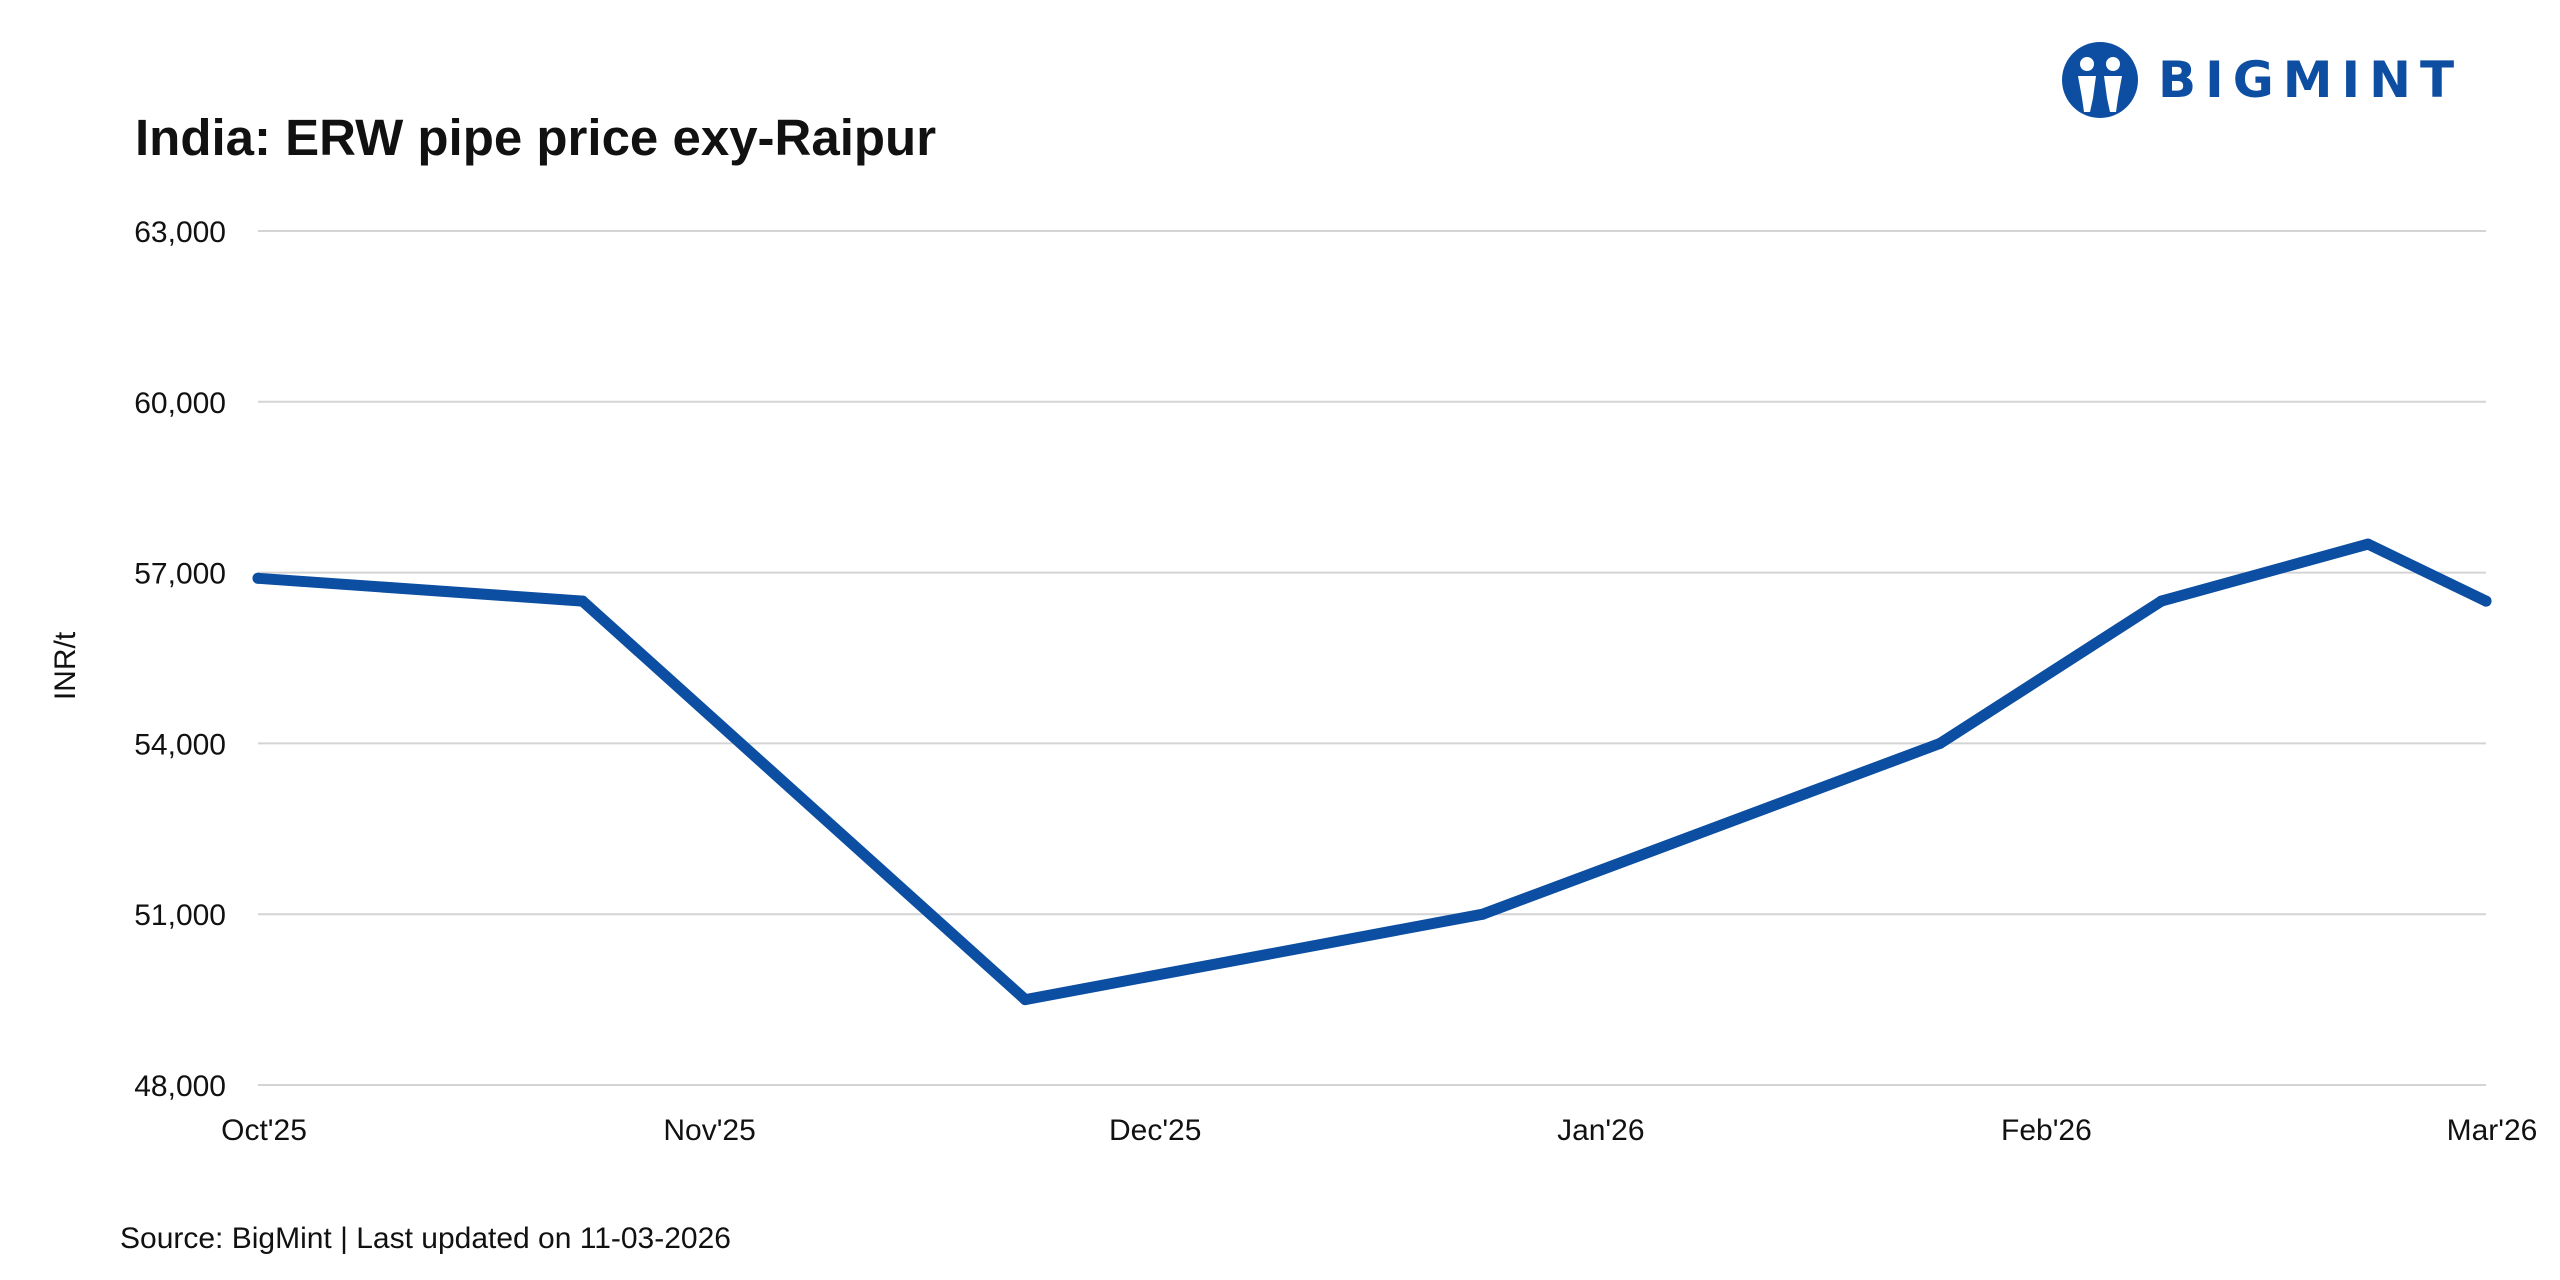 This screenshot has width=2560, height=1280. What do you see at coordinates (1600, 1130) in the screenshot?
I see `x-tick-label: Jan'26` at bounding box center [1600, 1130].